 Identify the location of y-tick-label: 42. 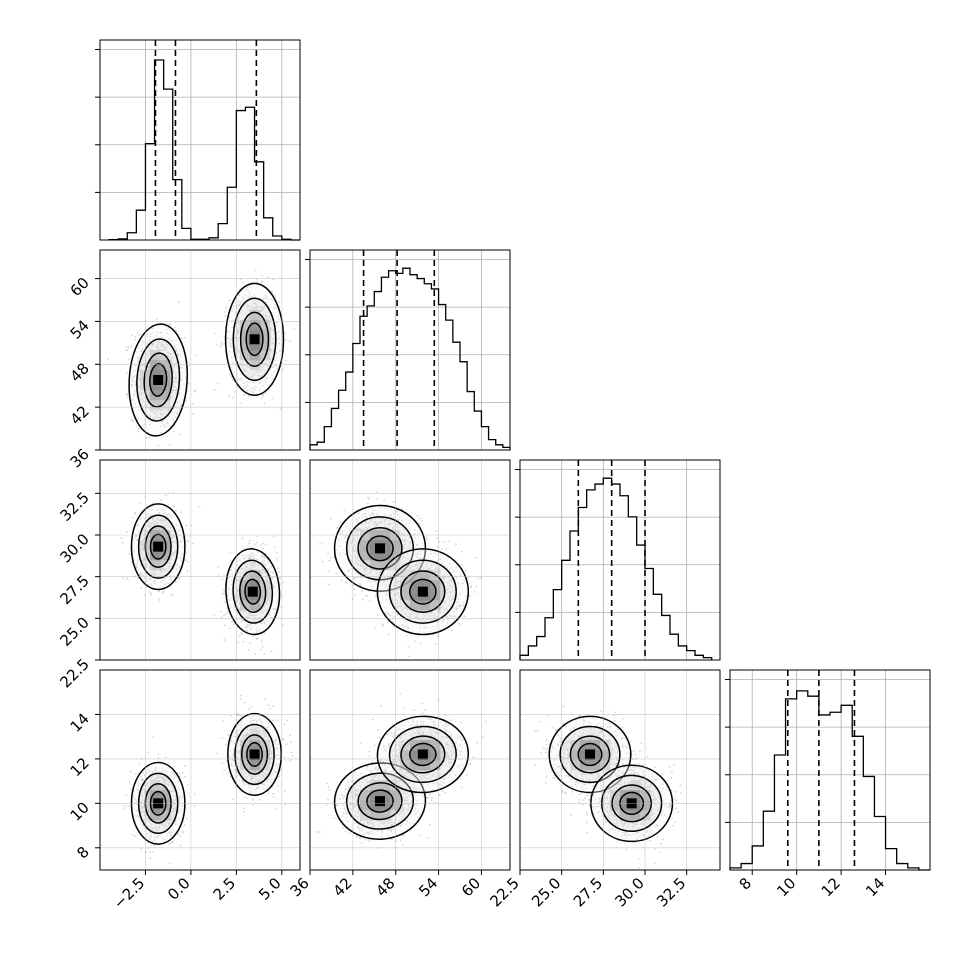
(80, 415).